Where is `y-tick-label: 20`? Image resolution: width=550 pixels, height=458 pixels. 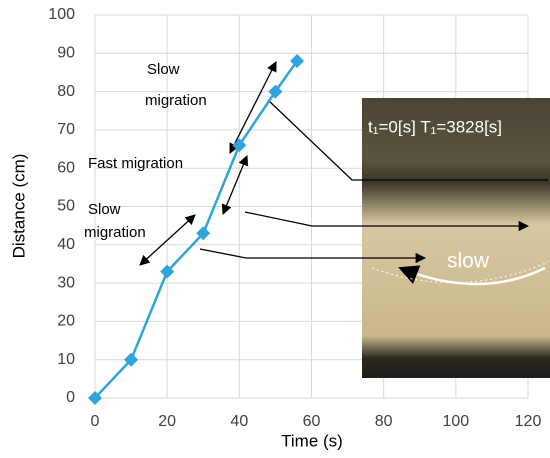 y-tick-label: 20 is located at coordinates (66, 321).